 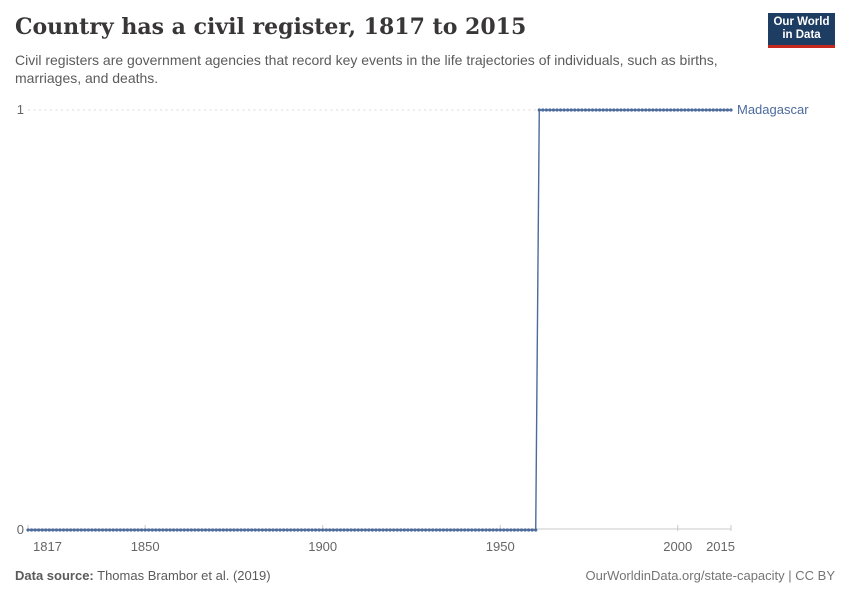 What do you see at coordinates (184, 575) in the screenshot?
I see `data-source-link: Thomas Brambor et al. (2019)` at bounding box center [184, 575].